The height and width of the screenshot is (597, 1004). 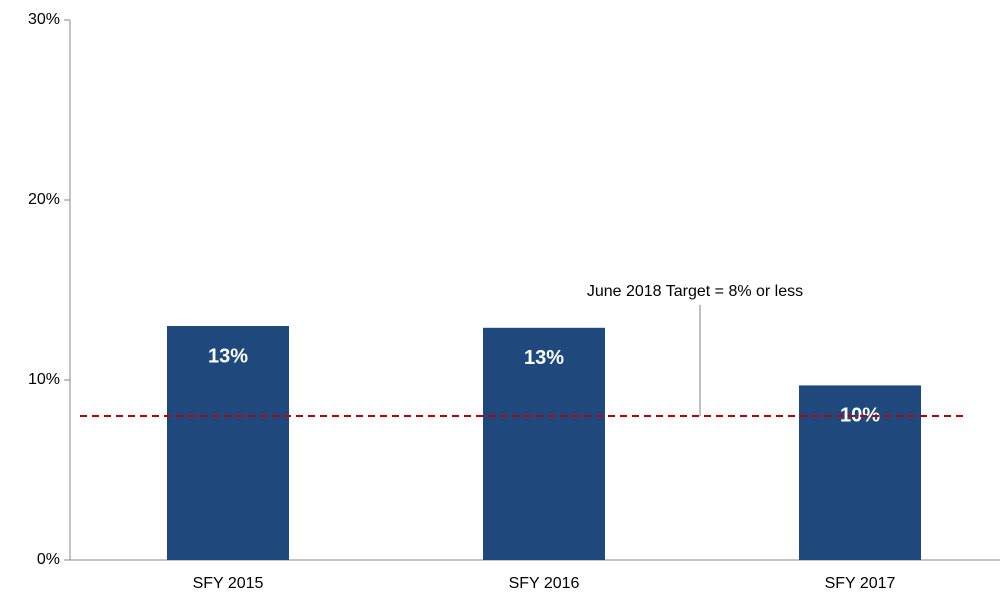 What do you see at coordinates (544, 583) in the screenshot?
I see `x-tick-label: SFY 2016` at bounding box center [544, 583].